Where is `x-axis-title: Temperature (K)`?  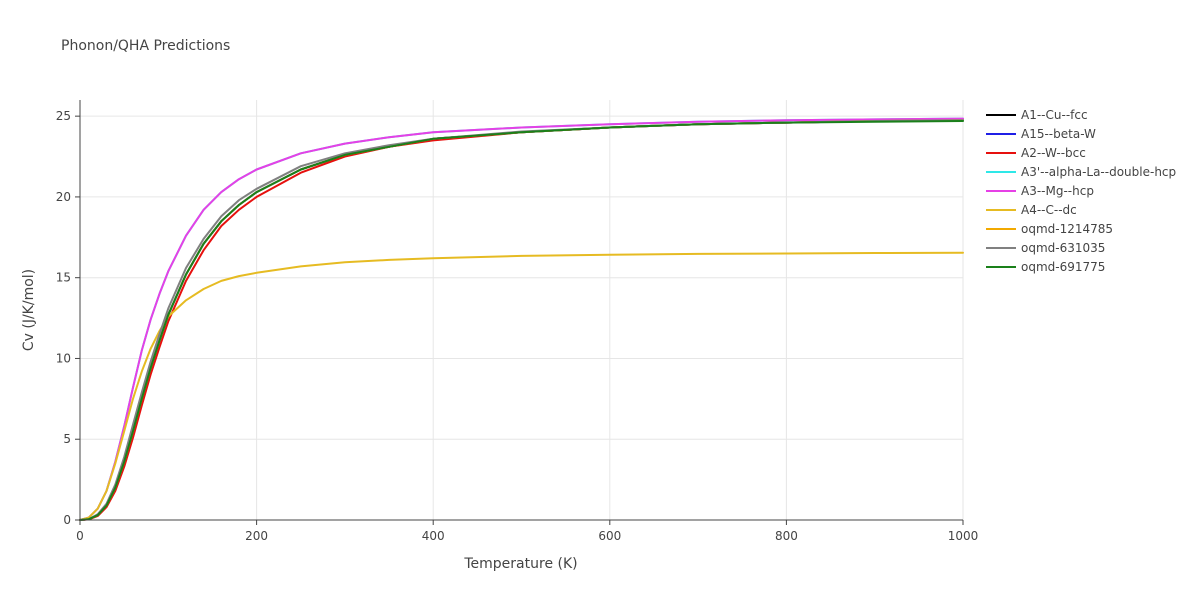 x-axis-title: Temperature (K) is located at coordinates (520, 564).